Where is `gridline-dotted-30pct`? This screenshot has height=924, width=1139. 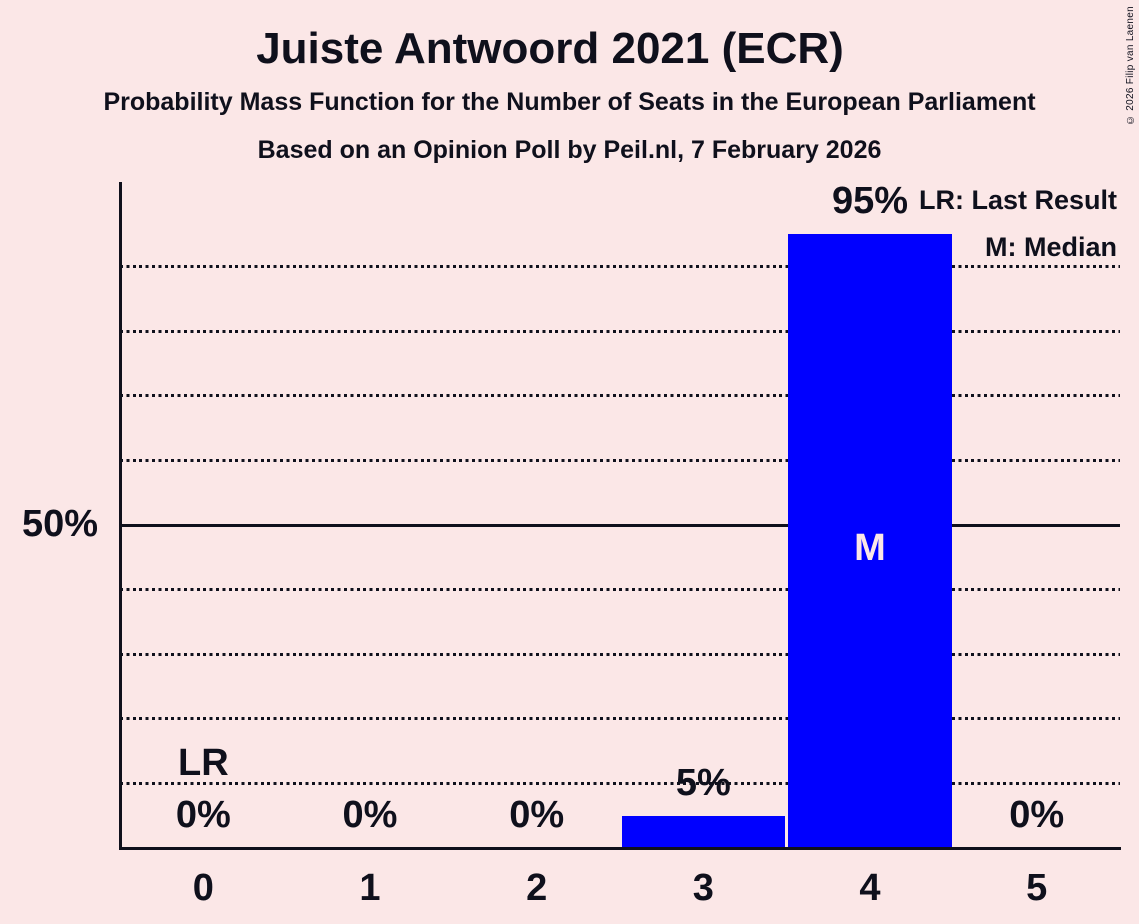 gridline-dotted-30pct is located at coordinates (620, 654).